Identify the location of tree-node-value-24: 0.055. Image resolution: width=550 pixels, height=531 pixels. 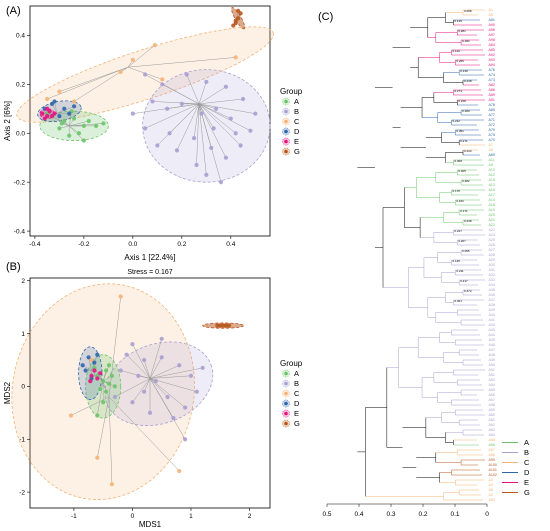
(466, 251).